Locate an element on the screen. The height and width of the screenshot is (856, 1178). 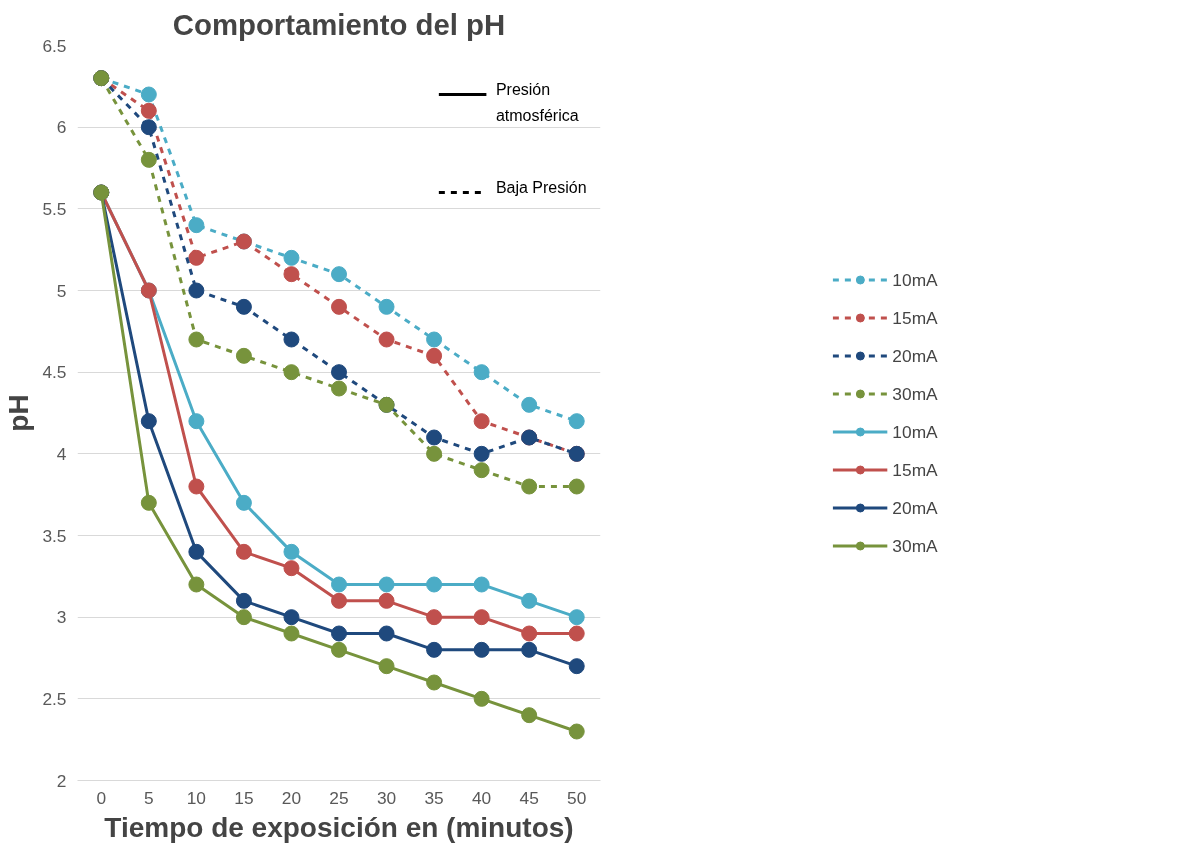
x-tick-label: 25 is located at coordinates (339, 797).